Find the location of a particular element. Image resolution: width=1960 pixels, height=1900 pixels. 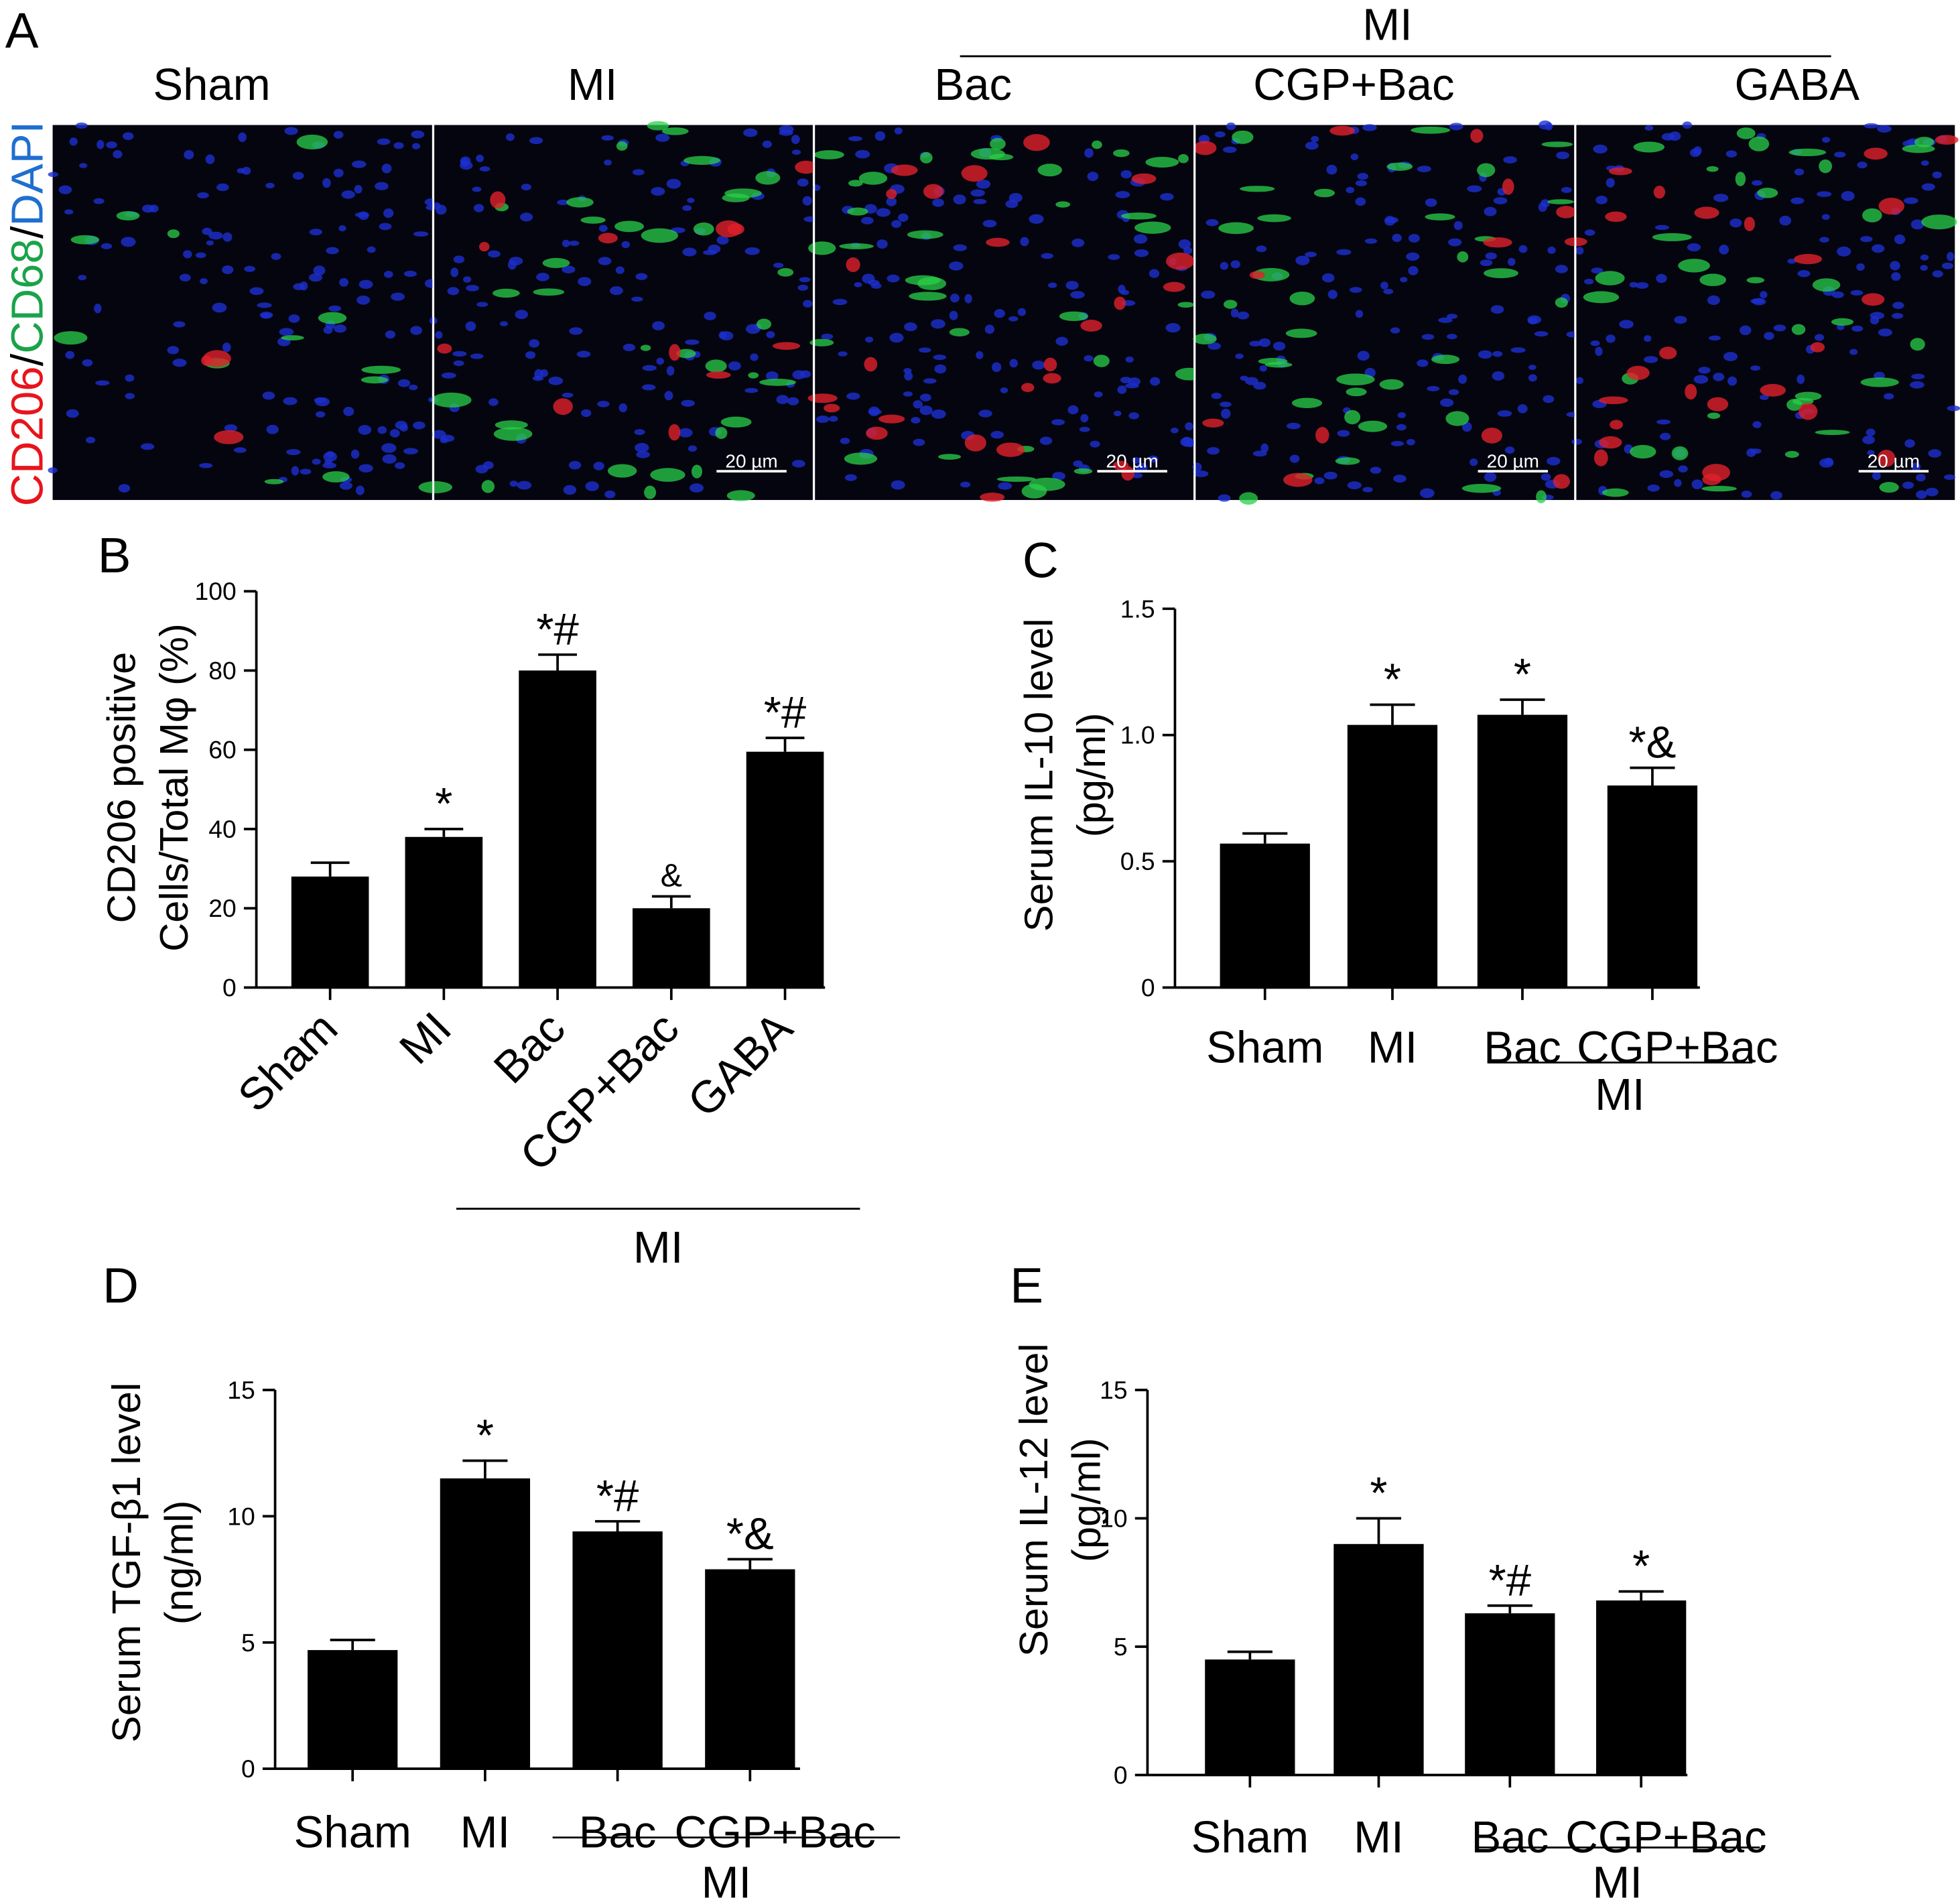

y-tick-label: 0 is located at coordinates (1148, 988).